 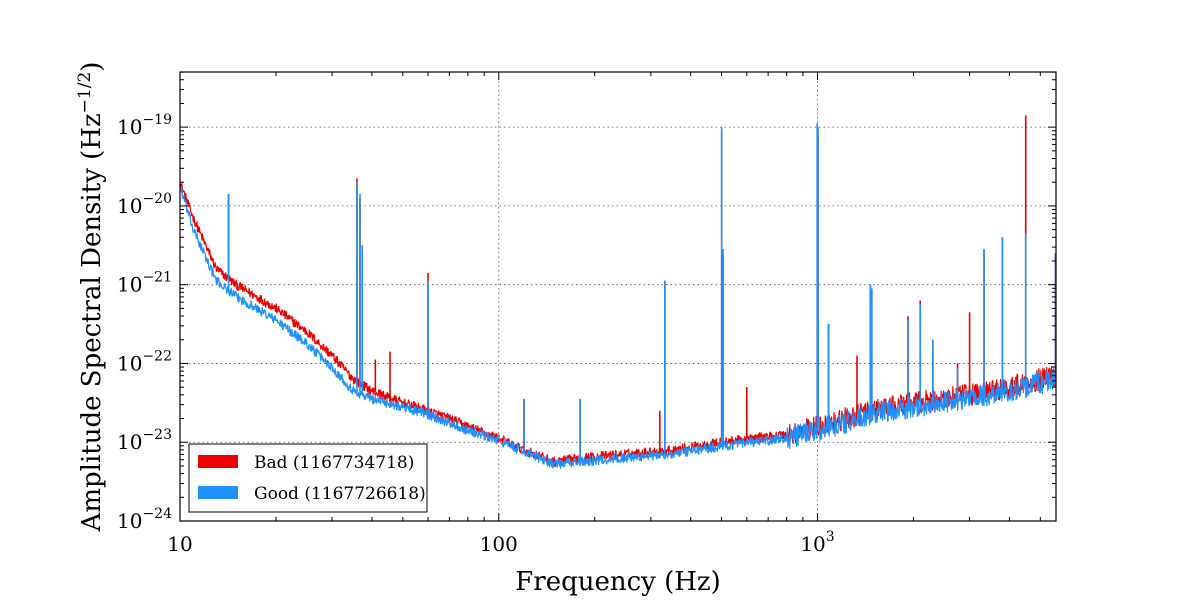 I want to click on legend-label-good: Good (1167726618), so click(x=340, y=494).